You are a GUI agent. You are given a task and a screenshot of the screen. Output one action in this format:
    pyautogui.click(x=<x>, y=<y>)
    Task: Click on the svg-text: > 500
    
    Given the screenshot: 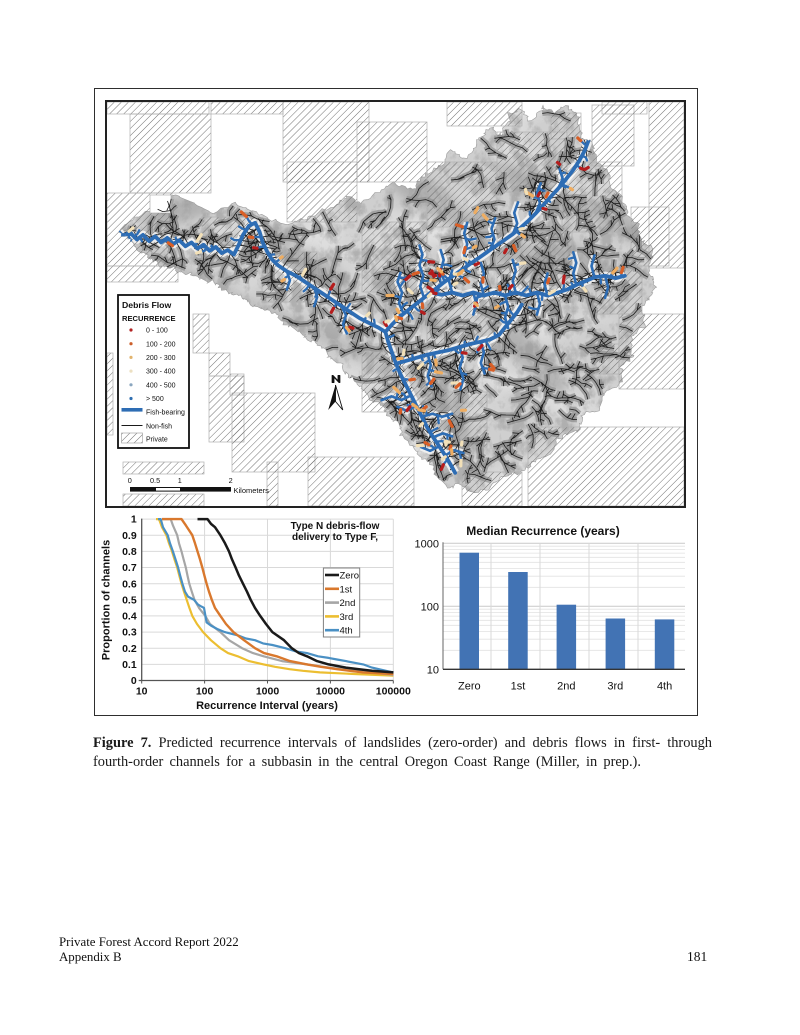 What is the action you would take?
    pyautogui.click(x=155, y=399)
    